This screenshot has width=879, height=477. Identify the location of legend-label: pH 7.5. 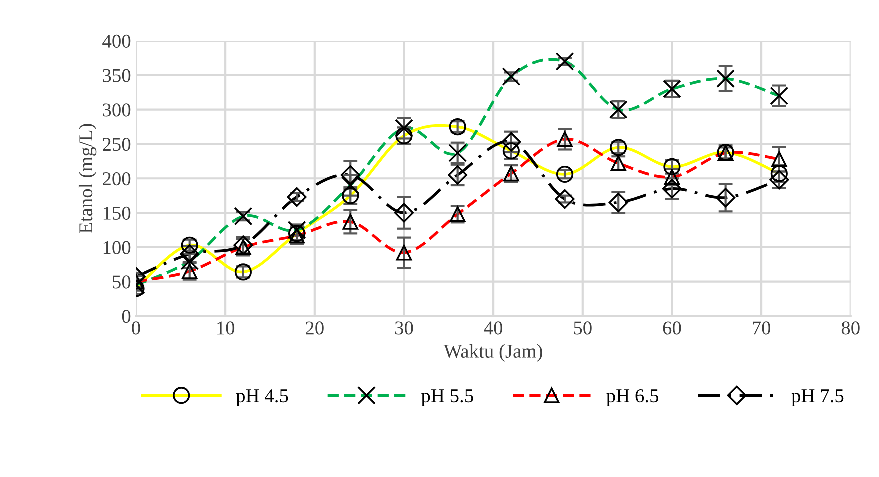
(818, 398).